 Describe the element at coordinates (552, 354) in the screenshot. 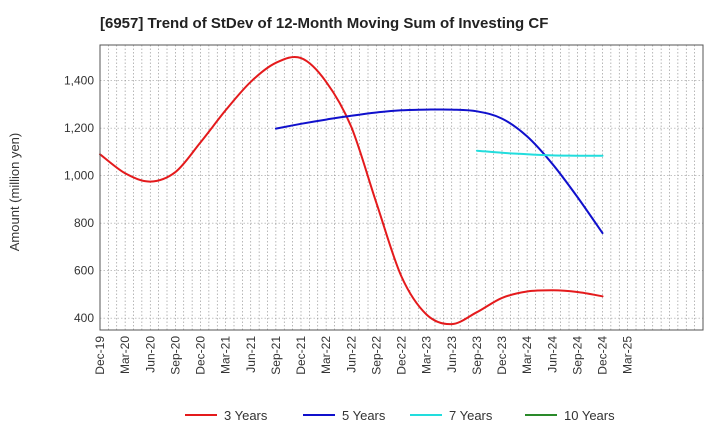

I see `x-tick-label: Jun-24` at that location.